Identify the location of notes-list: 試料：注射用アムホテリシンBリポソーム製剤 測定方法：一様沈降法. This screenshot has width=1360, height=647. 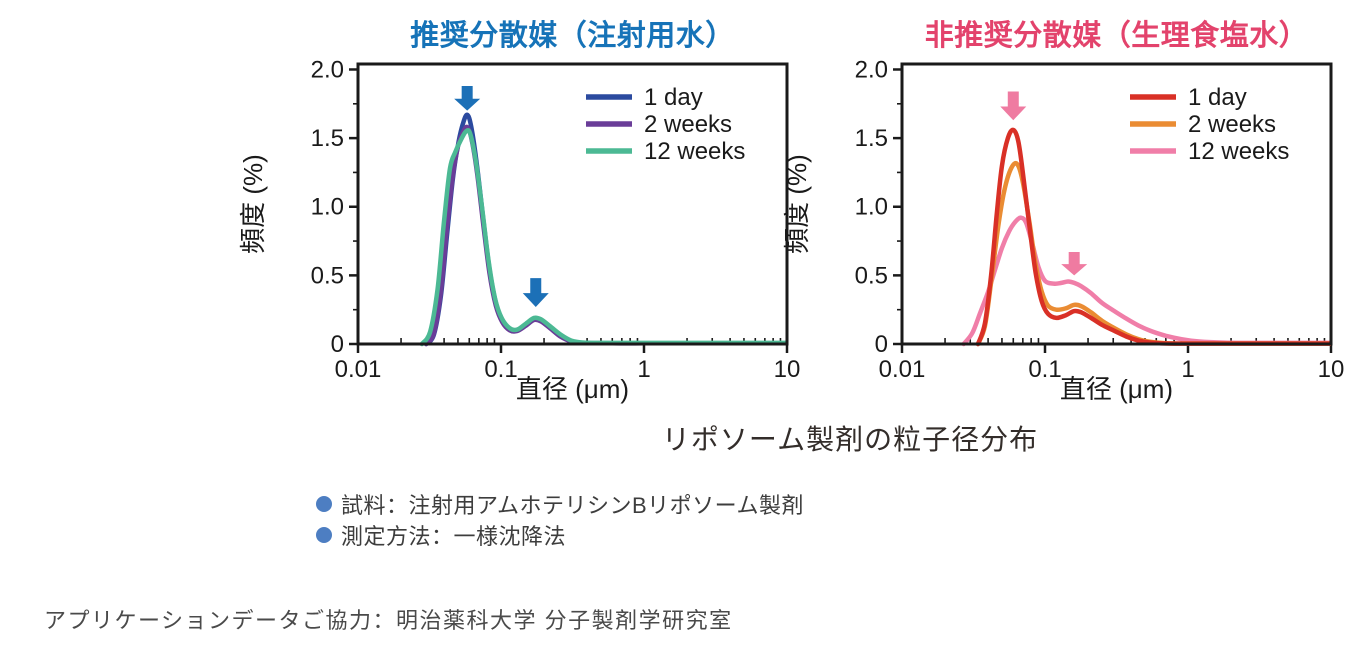
(560, 520).